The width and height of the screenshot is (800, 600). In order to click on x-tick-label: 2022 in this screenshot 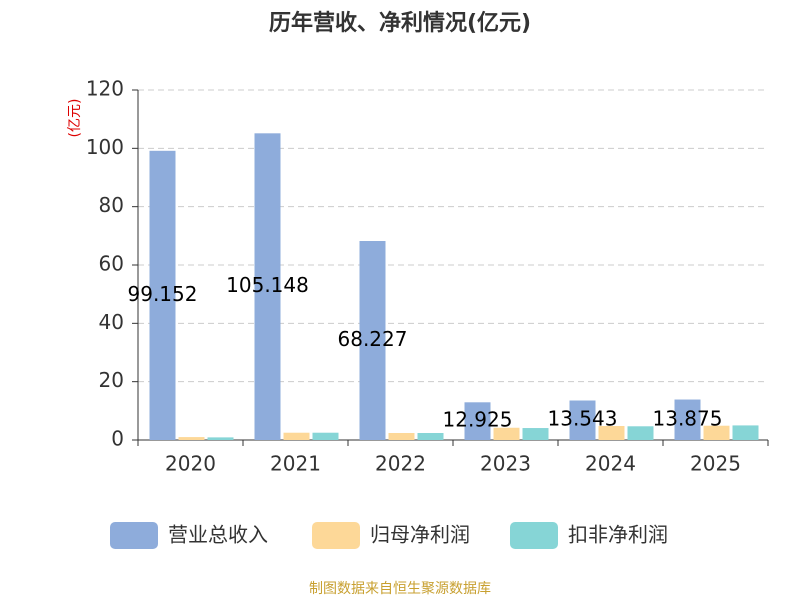, I will do `click(400, 464)`.